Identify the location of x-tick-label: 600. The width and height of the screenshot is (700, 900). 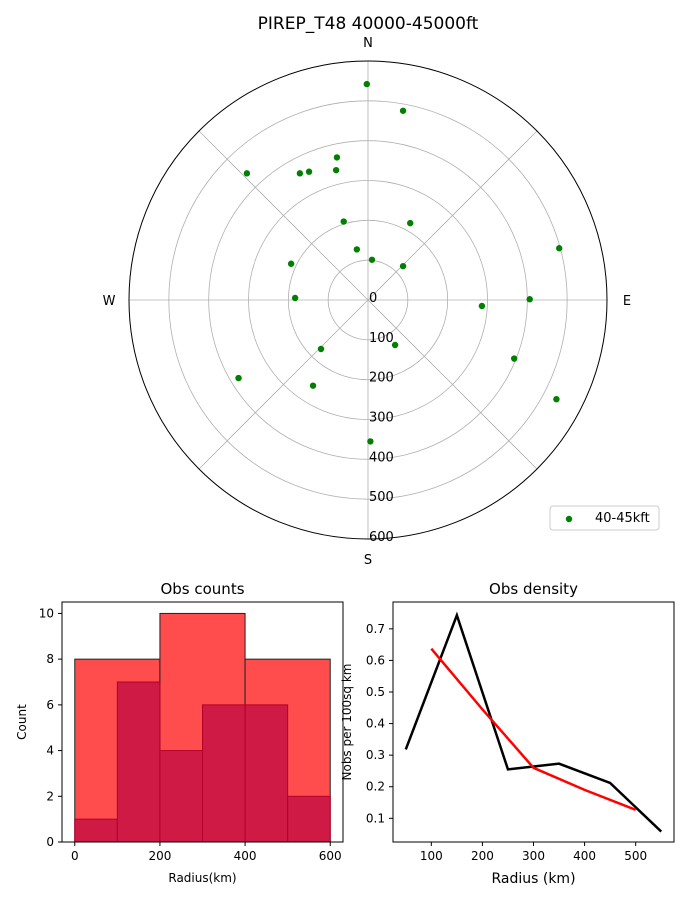
(330, 856).